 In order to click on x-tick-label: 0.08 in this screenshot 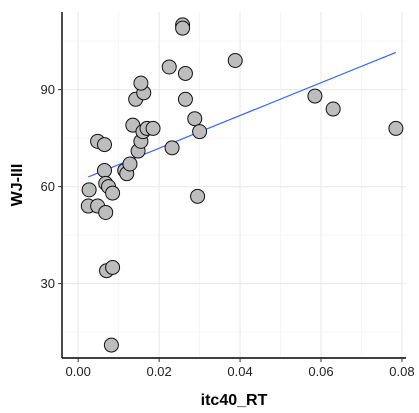, I will do `click(401, 371)`.